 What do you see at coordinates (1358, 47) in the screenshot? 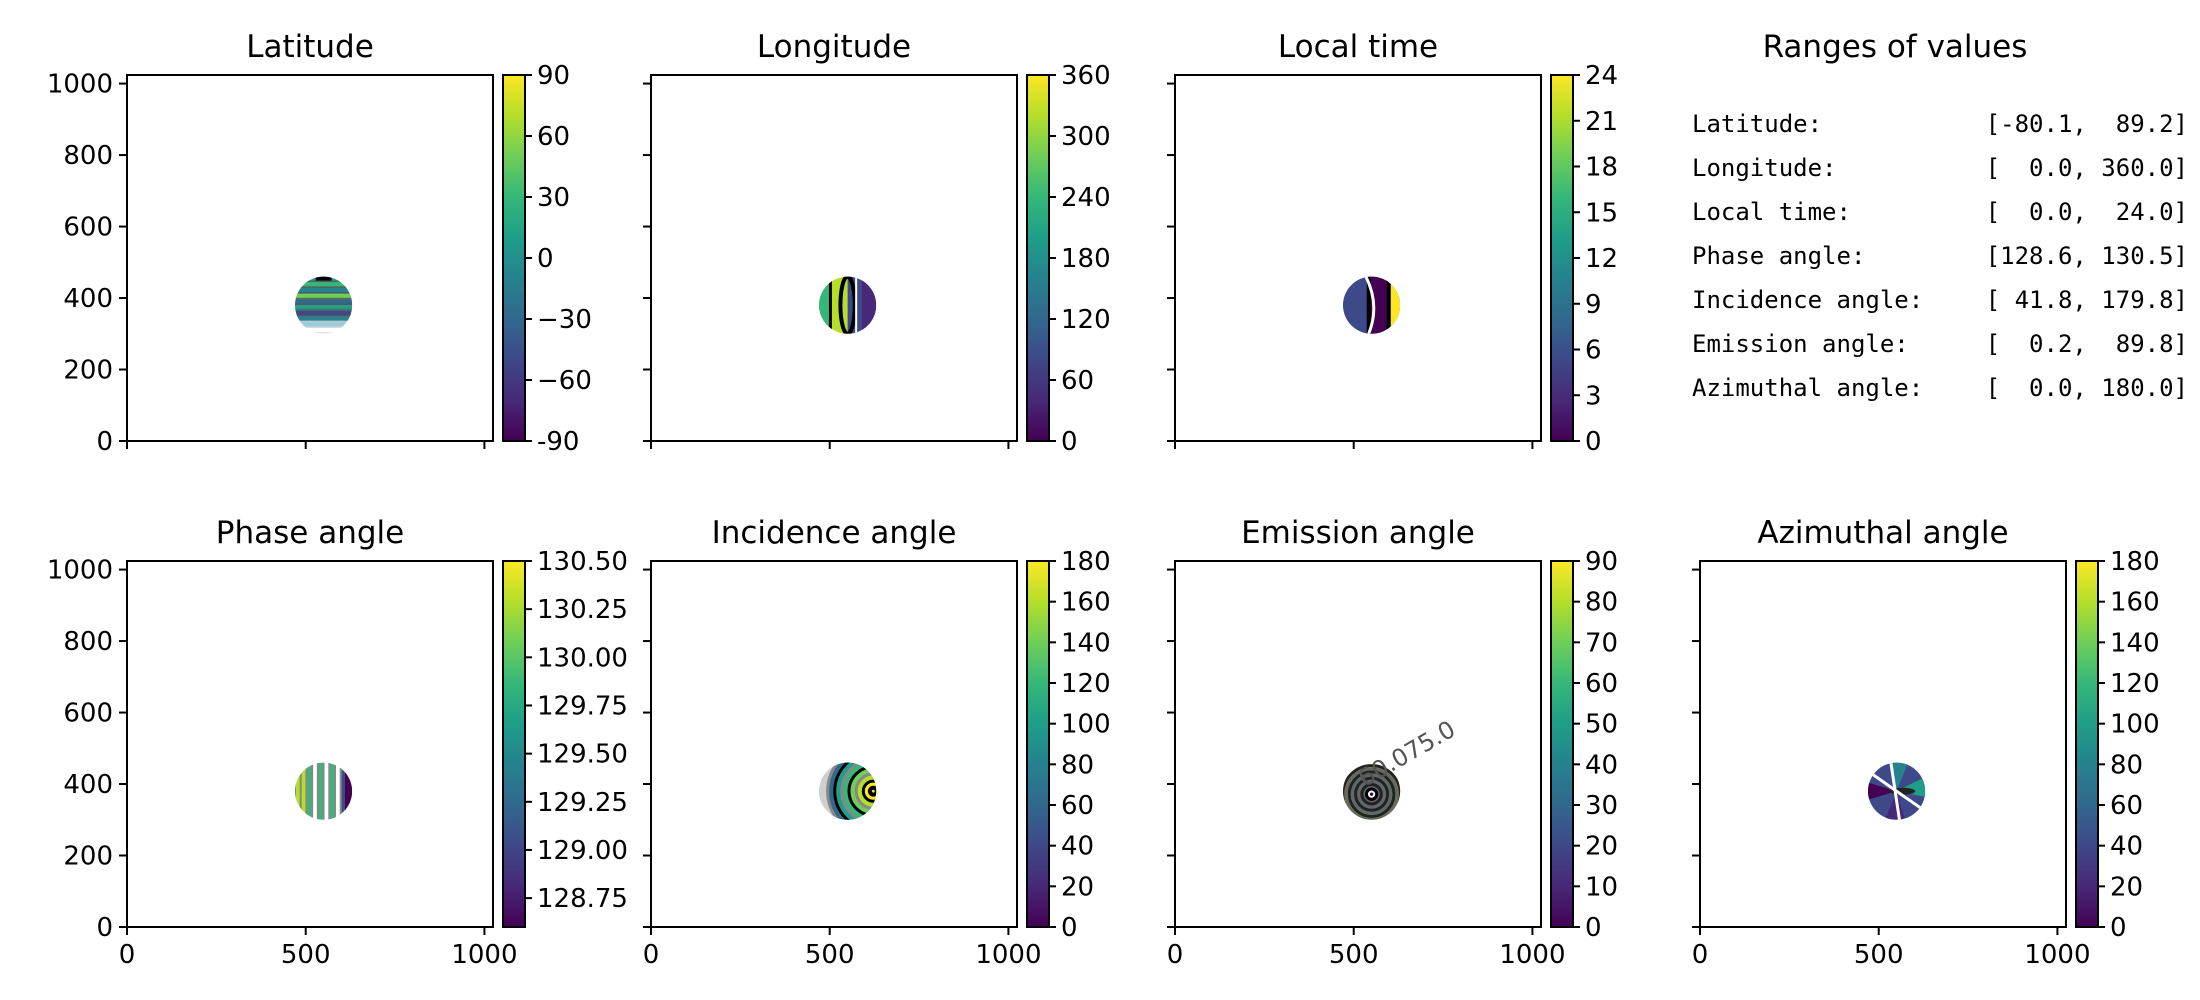
I see `chart-title: Local time` at bounding box center [1358, 47].